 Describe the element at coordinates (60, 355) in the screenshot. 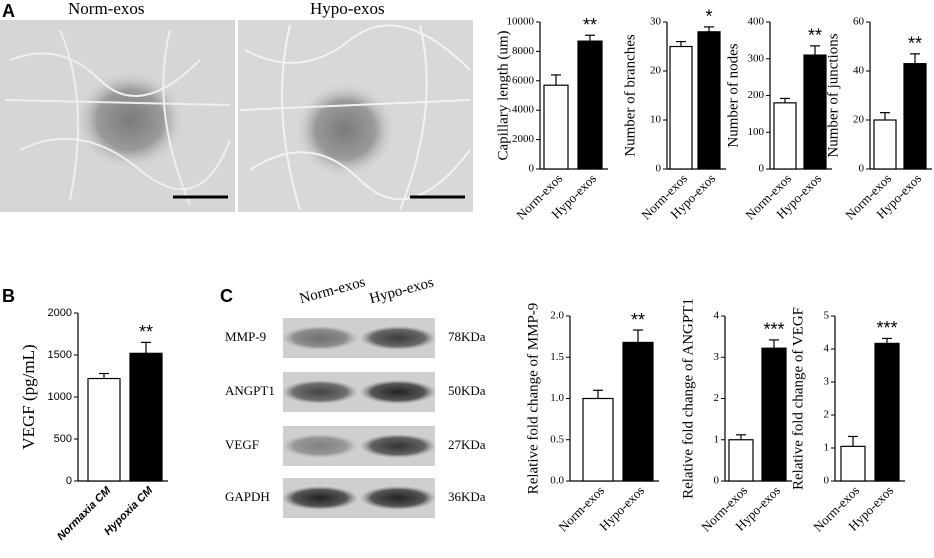

I see `y-tick-label: 1500` at that location.